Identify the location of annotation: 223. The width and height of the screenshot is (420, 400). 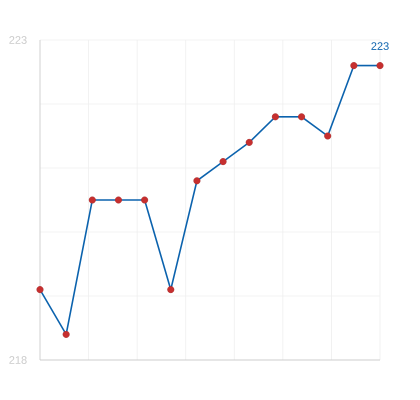
(380, 46).